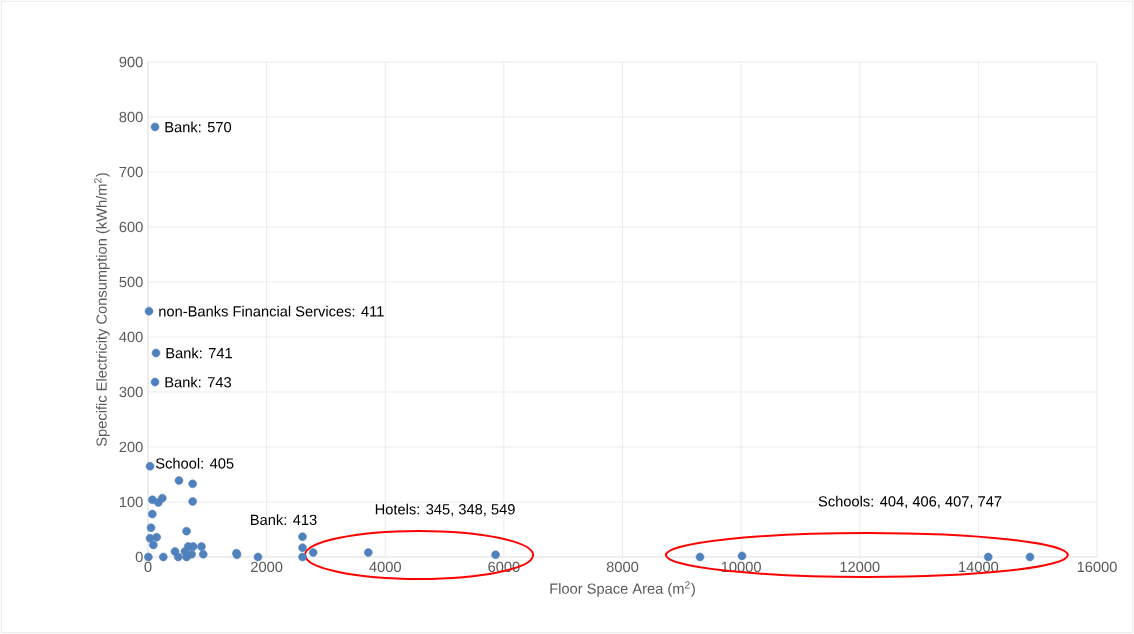 The width and height of the screenshot is (1134, 634). What do you see at coordinates (622, 567) in the screenshot?
I see `x-tick-label: 8000` at bounding box center [622, 567].